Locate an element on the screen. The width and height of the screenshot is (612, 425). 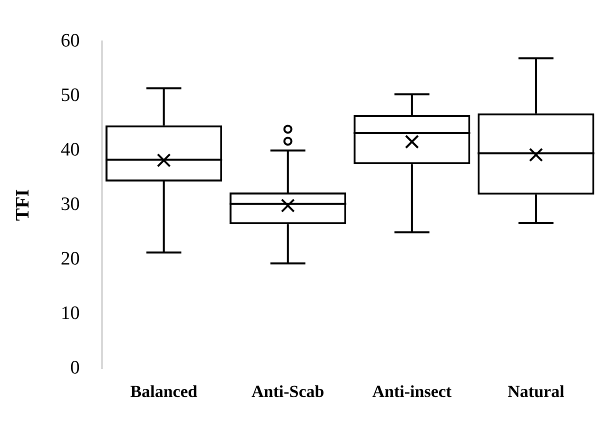
y-tick-label: 20 is located at coordinates (70, 259).